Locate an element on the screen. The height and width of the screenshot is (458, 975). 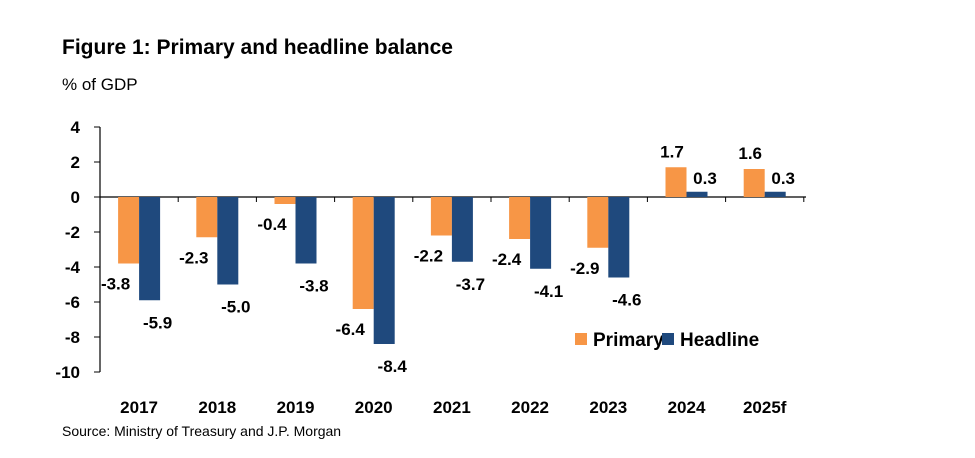
primary-data-label-2024: 1.7 is located at coordinates (672, 151).